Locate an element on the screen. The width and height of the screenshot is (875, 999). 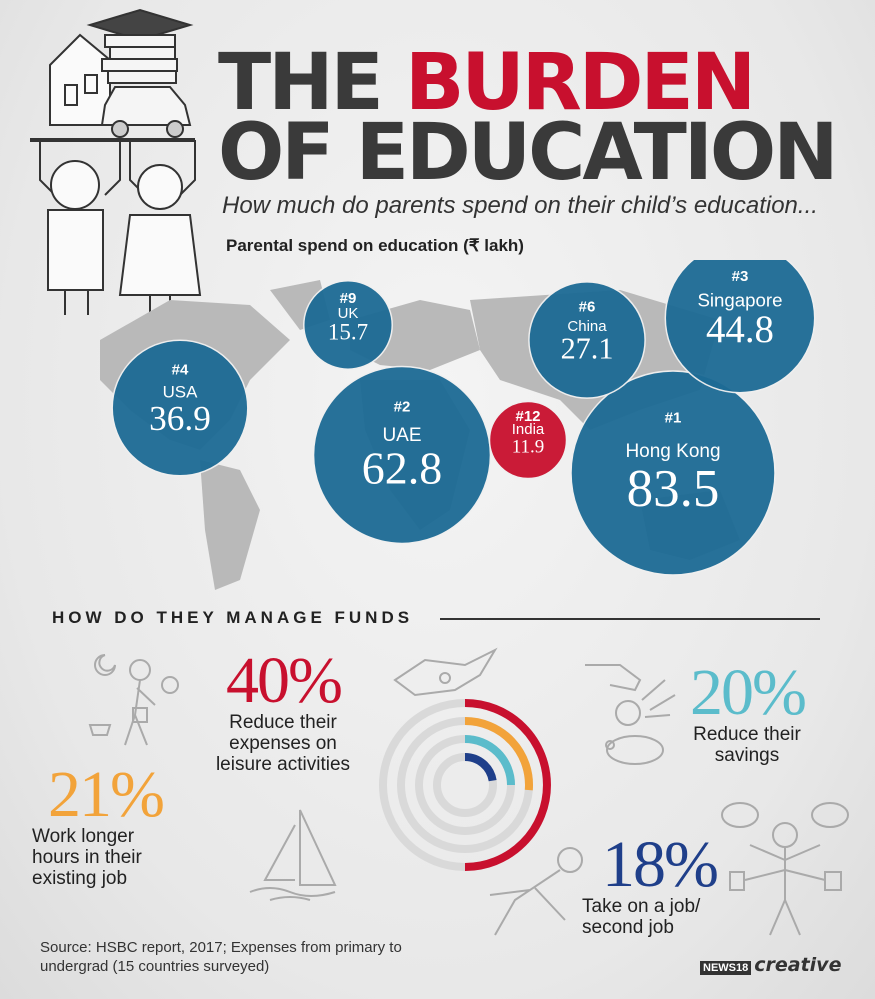
bubble-country-label: UK is located at coordinates (348, 313).